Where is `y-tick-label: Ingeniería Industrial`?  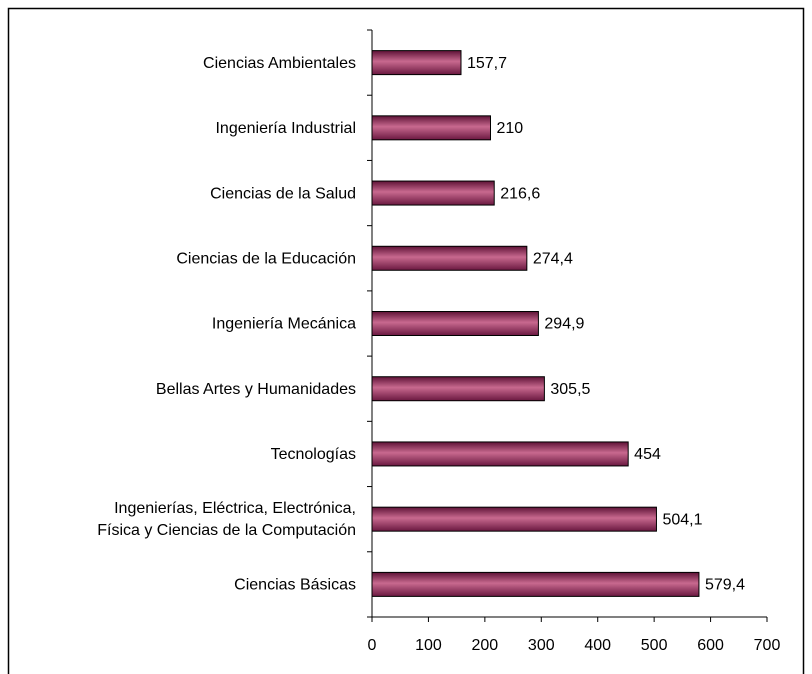
y-tick-label: Ingeniería Industrial is located at coordinates (285, 128).